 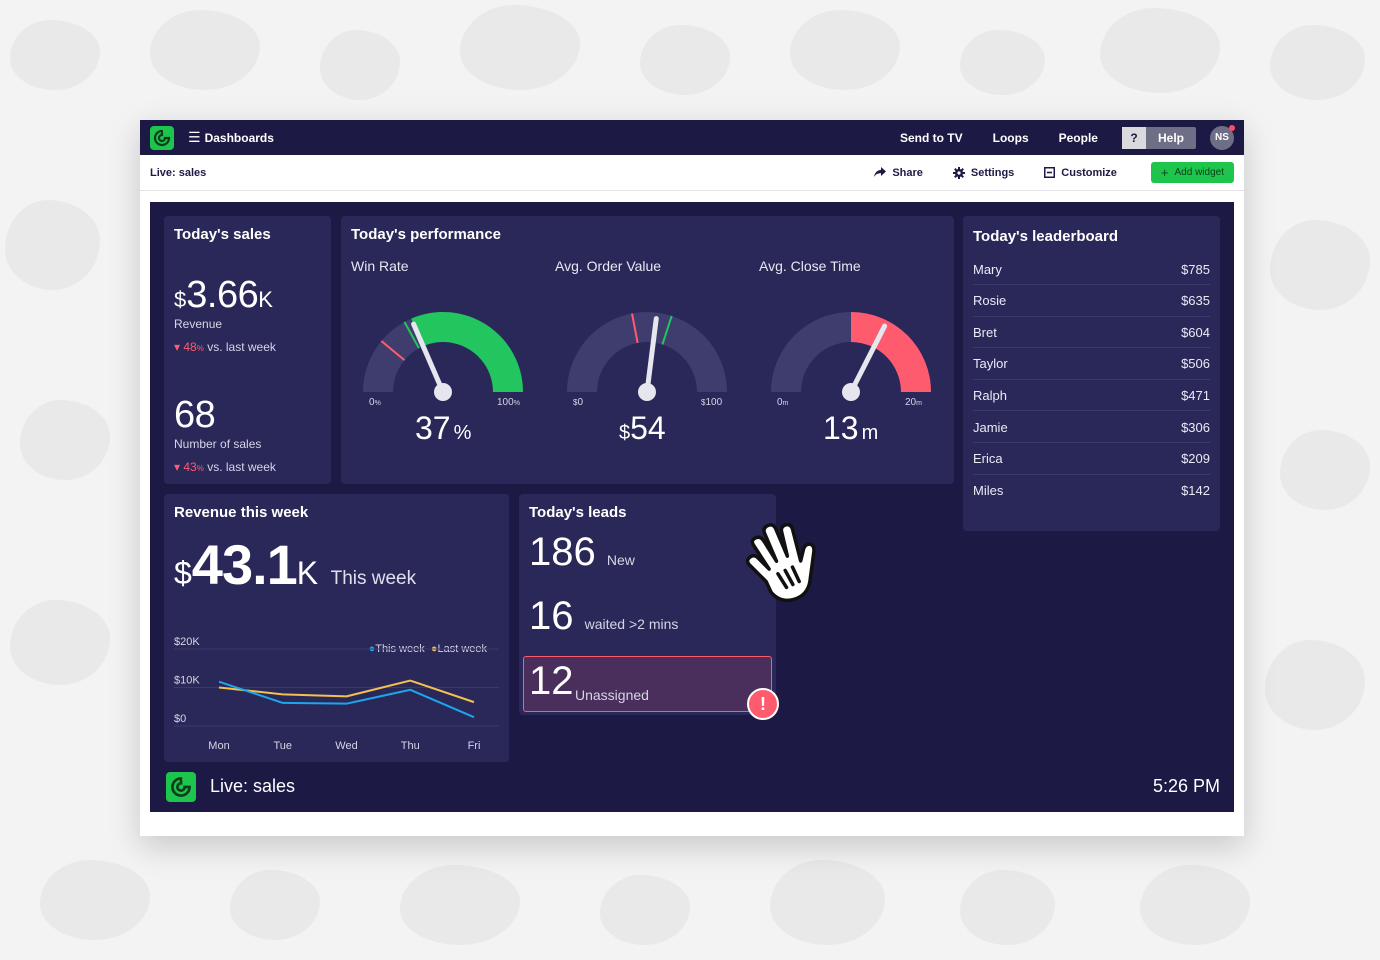 What do you see at coordinates (443, 428) in the screenshot?
I see `gauge-value: 37%` at bounding box center [443, 428].